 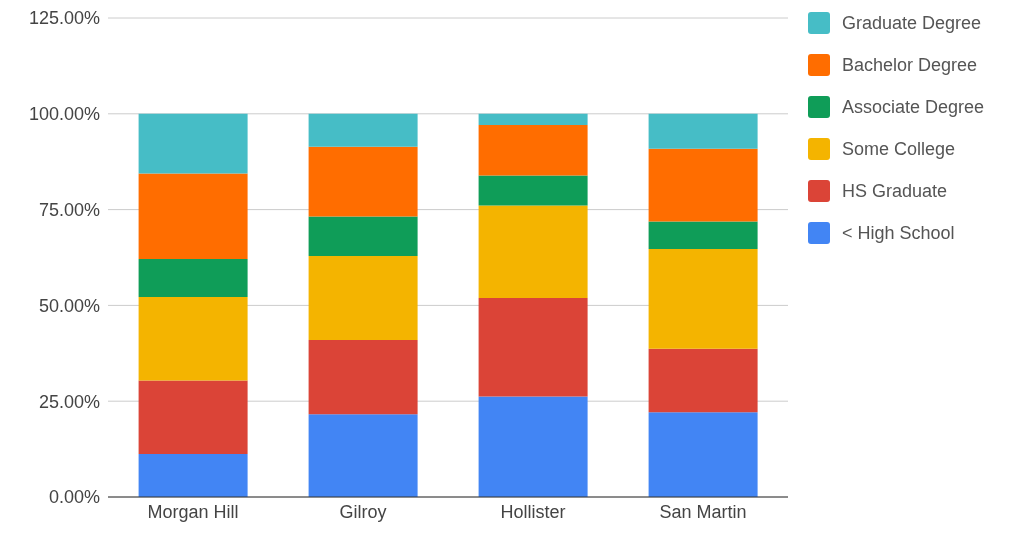 What do you see at coordinates (913, 107) in the screenshot?
I see `legend-label: Associate Degree` at bounding box center [913, 107].